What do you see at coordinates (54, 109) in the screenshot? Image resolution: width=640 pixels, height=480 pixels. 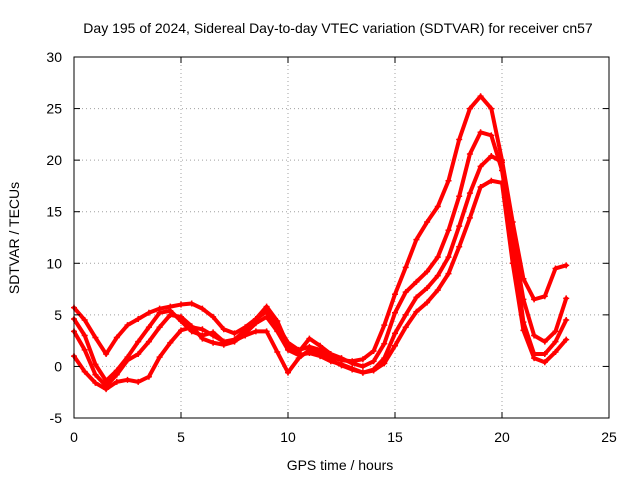 I see `y-tick-label: 25` at bounding box center [54, 109].